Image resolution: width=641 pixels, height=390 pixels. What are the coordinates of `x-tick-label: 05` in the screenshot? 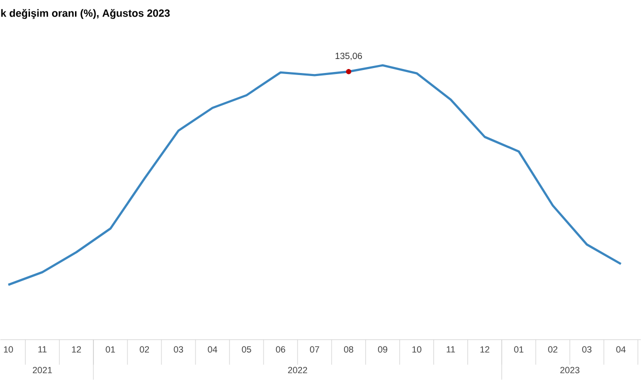 It's located at (247, 349).